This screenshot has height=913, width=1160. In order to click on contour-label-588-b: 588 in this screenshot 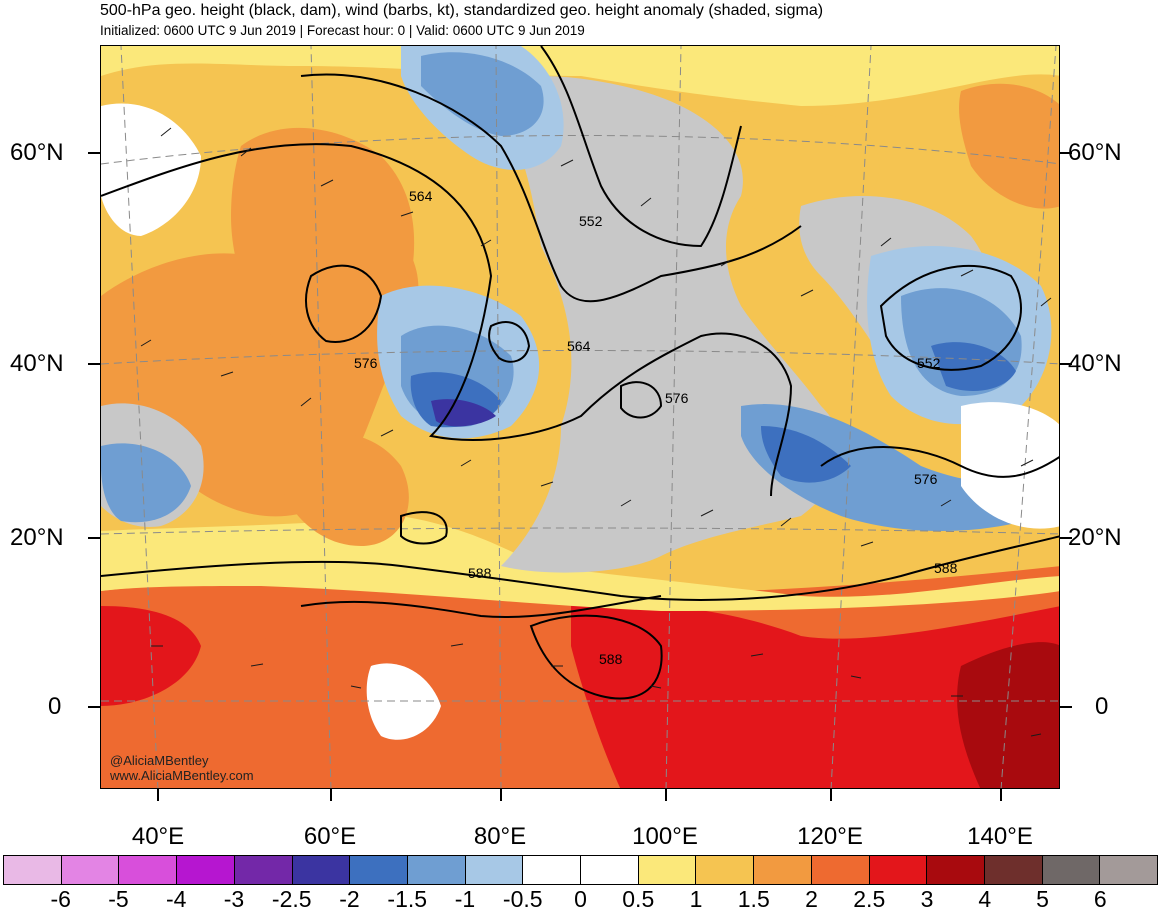, I will do `click(946, 568)`.